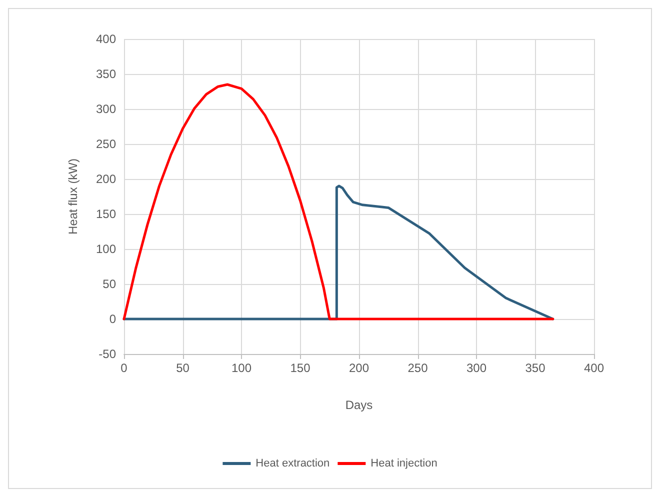 Image resolution: width=660 pixels, height=497 pixels. Describe the element at coordinates (359, 368) in the screenshot. I see `x-tick-label: 200` at that location.